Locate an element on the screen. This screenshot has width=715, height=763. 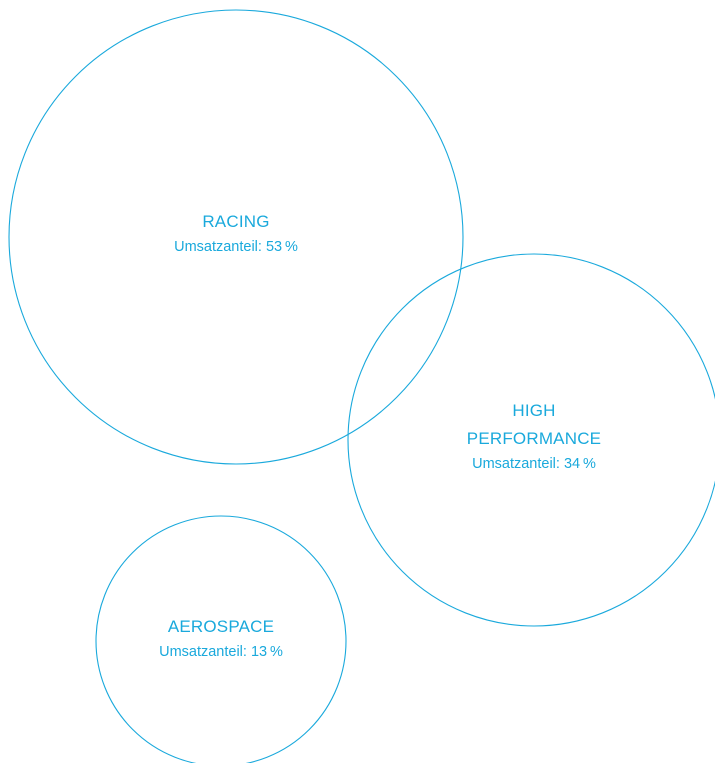
bubble-label-aerospace: AEROSPACE is located at coordinates (221, 626).